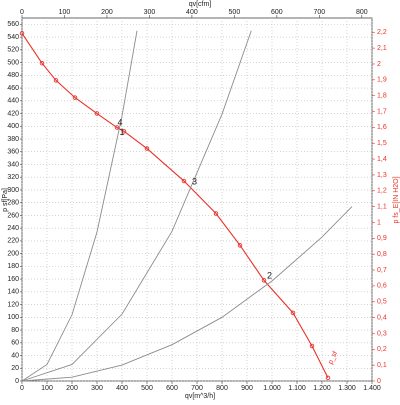 This screenshot has height=405, width=400. I want to click on x-tick-label: 1.300, so click(347, 388).